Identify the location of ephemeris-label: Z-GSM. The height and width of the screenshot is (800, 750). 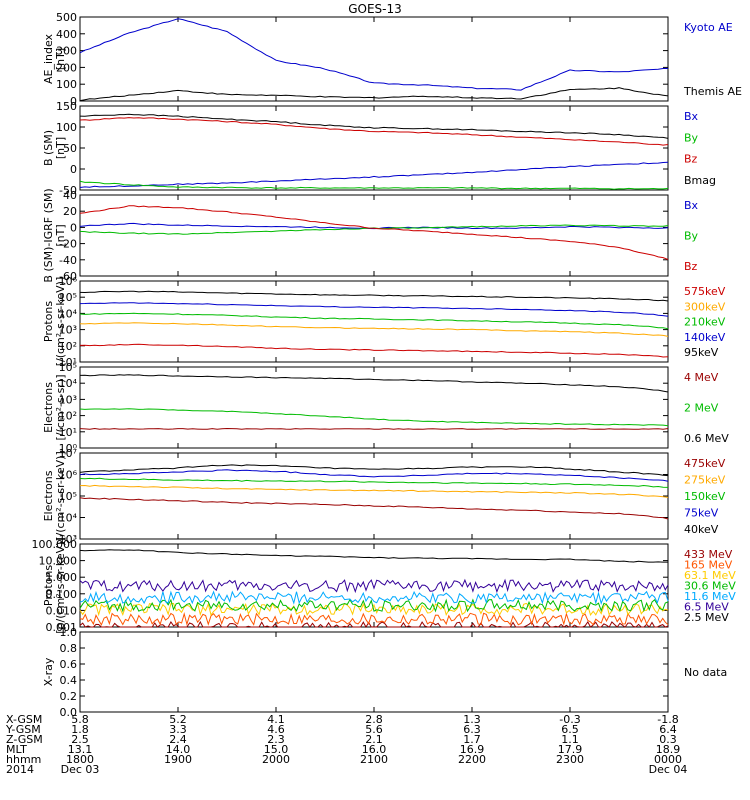
(24, 739).